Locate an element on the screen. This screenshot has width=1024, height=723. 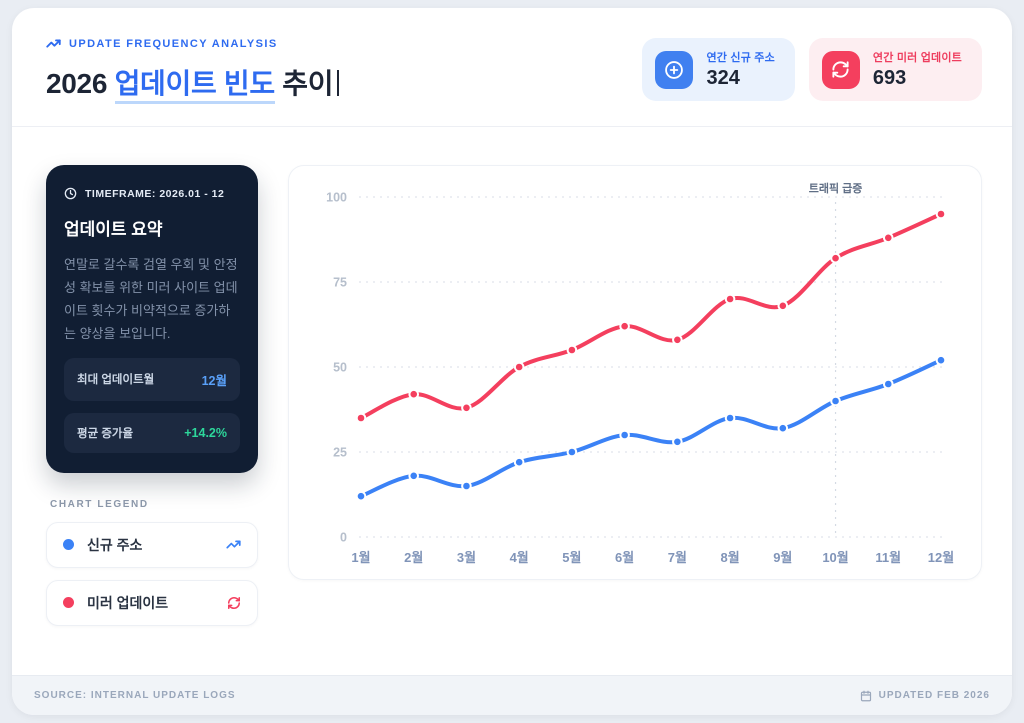
x-tick-label: 1월 is located at coordinates (360, 557).